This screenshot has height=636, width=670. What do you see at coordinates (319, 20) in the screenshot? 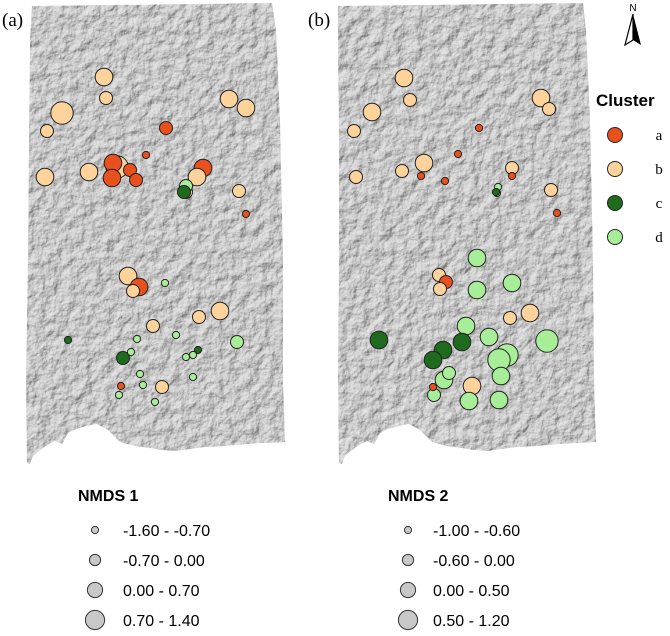
I see `panel-label: (b)` at bounding box center [319, 20].